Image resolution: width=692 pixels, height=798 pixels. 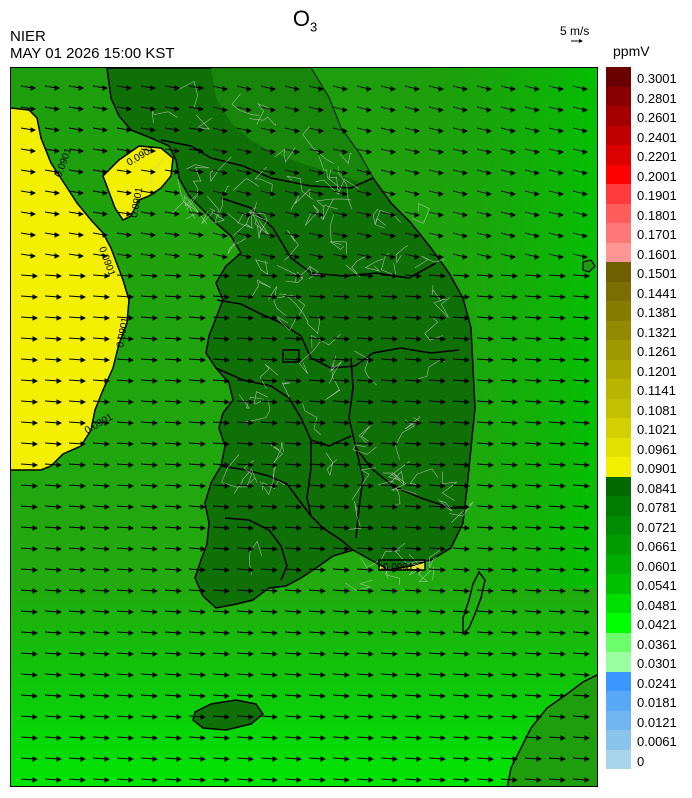 What do you see at coordinates (657, 137) in the screenshot?
I see `colorbar-label: 0.2401` at bounding box center [657, 137].